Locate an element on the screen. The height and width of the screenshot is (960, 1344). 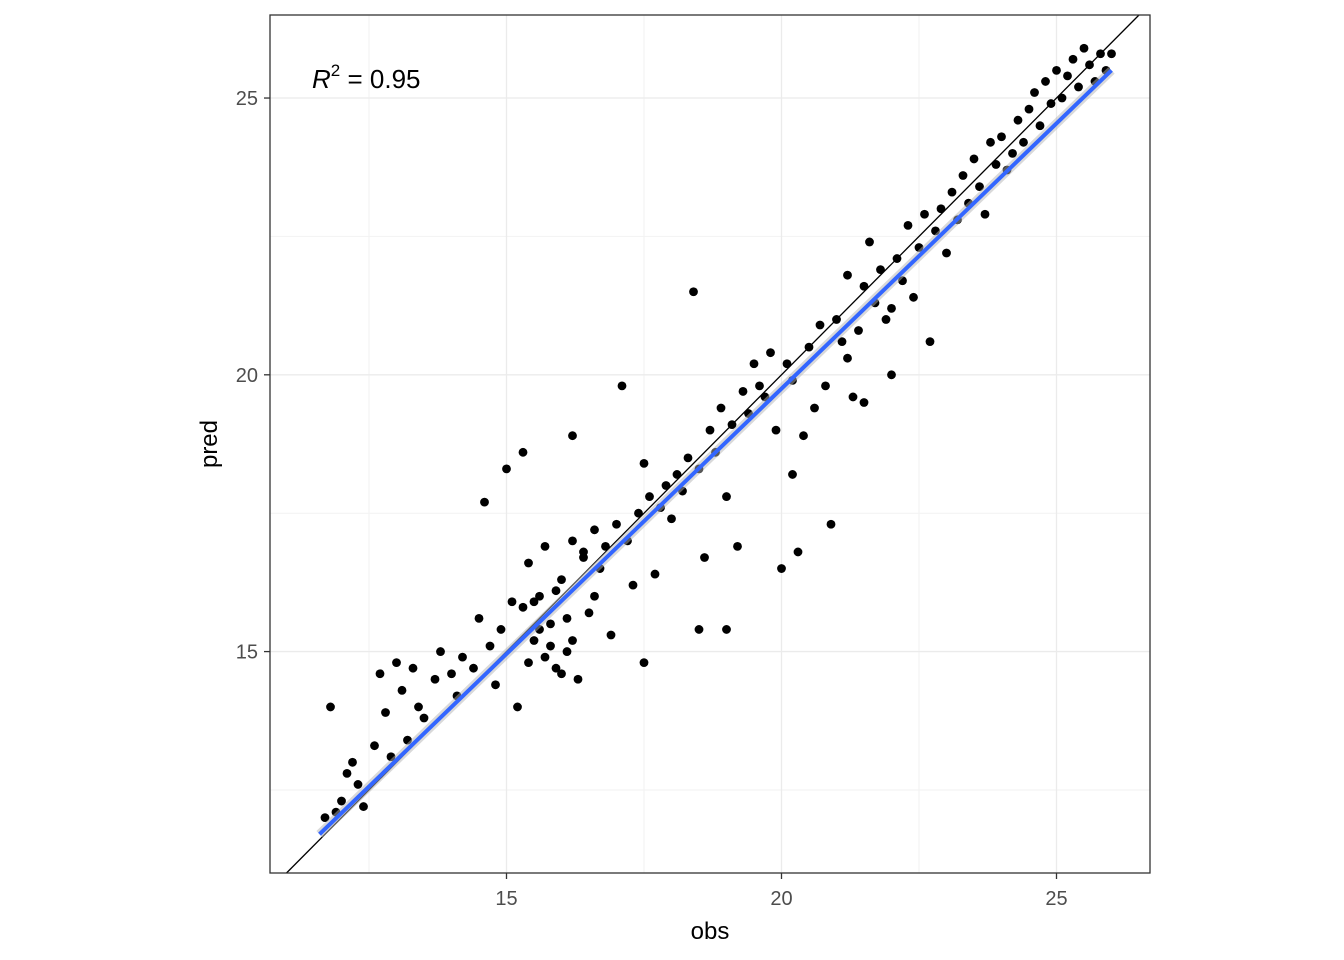
r-squared-annotation: R2 = 0.95 is located at coordinates (366, 77).